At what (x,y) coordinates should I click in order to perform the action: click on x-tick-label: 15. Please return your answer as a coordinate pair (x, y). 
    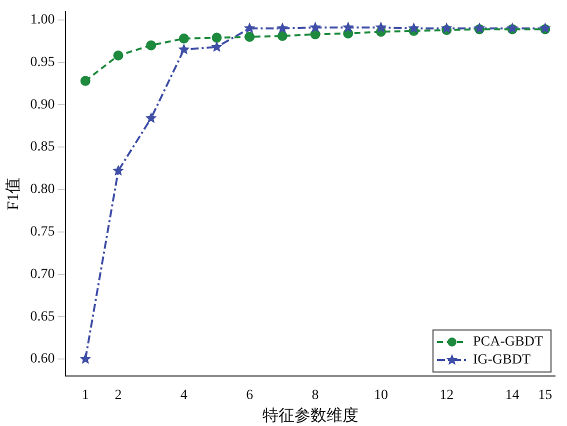
    Looking at the image, I should click on (545, 396).